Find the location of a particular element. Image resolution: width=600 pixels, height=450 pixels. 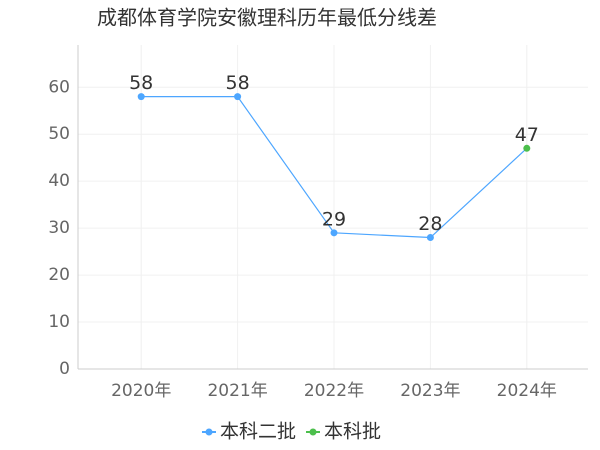

y-tick-label: 30 is located at coordinates (59, 228).